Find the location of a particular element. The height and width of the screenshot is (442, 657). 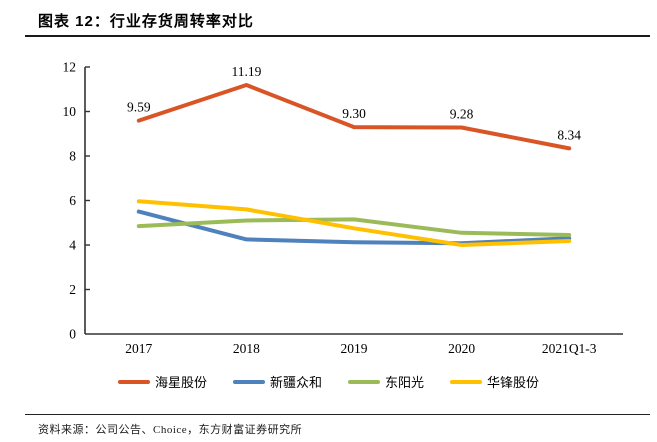

x-tick-label: 2021Q1-3 is located at coordinates (569, 348).